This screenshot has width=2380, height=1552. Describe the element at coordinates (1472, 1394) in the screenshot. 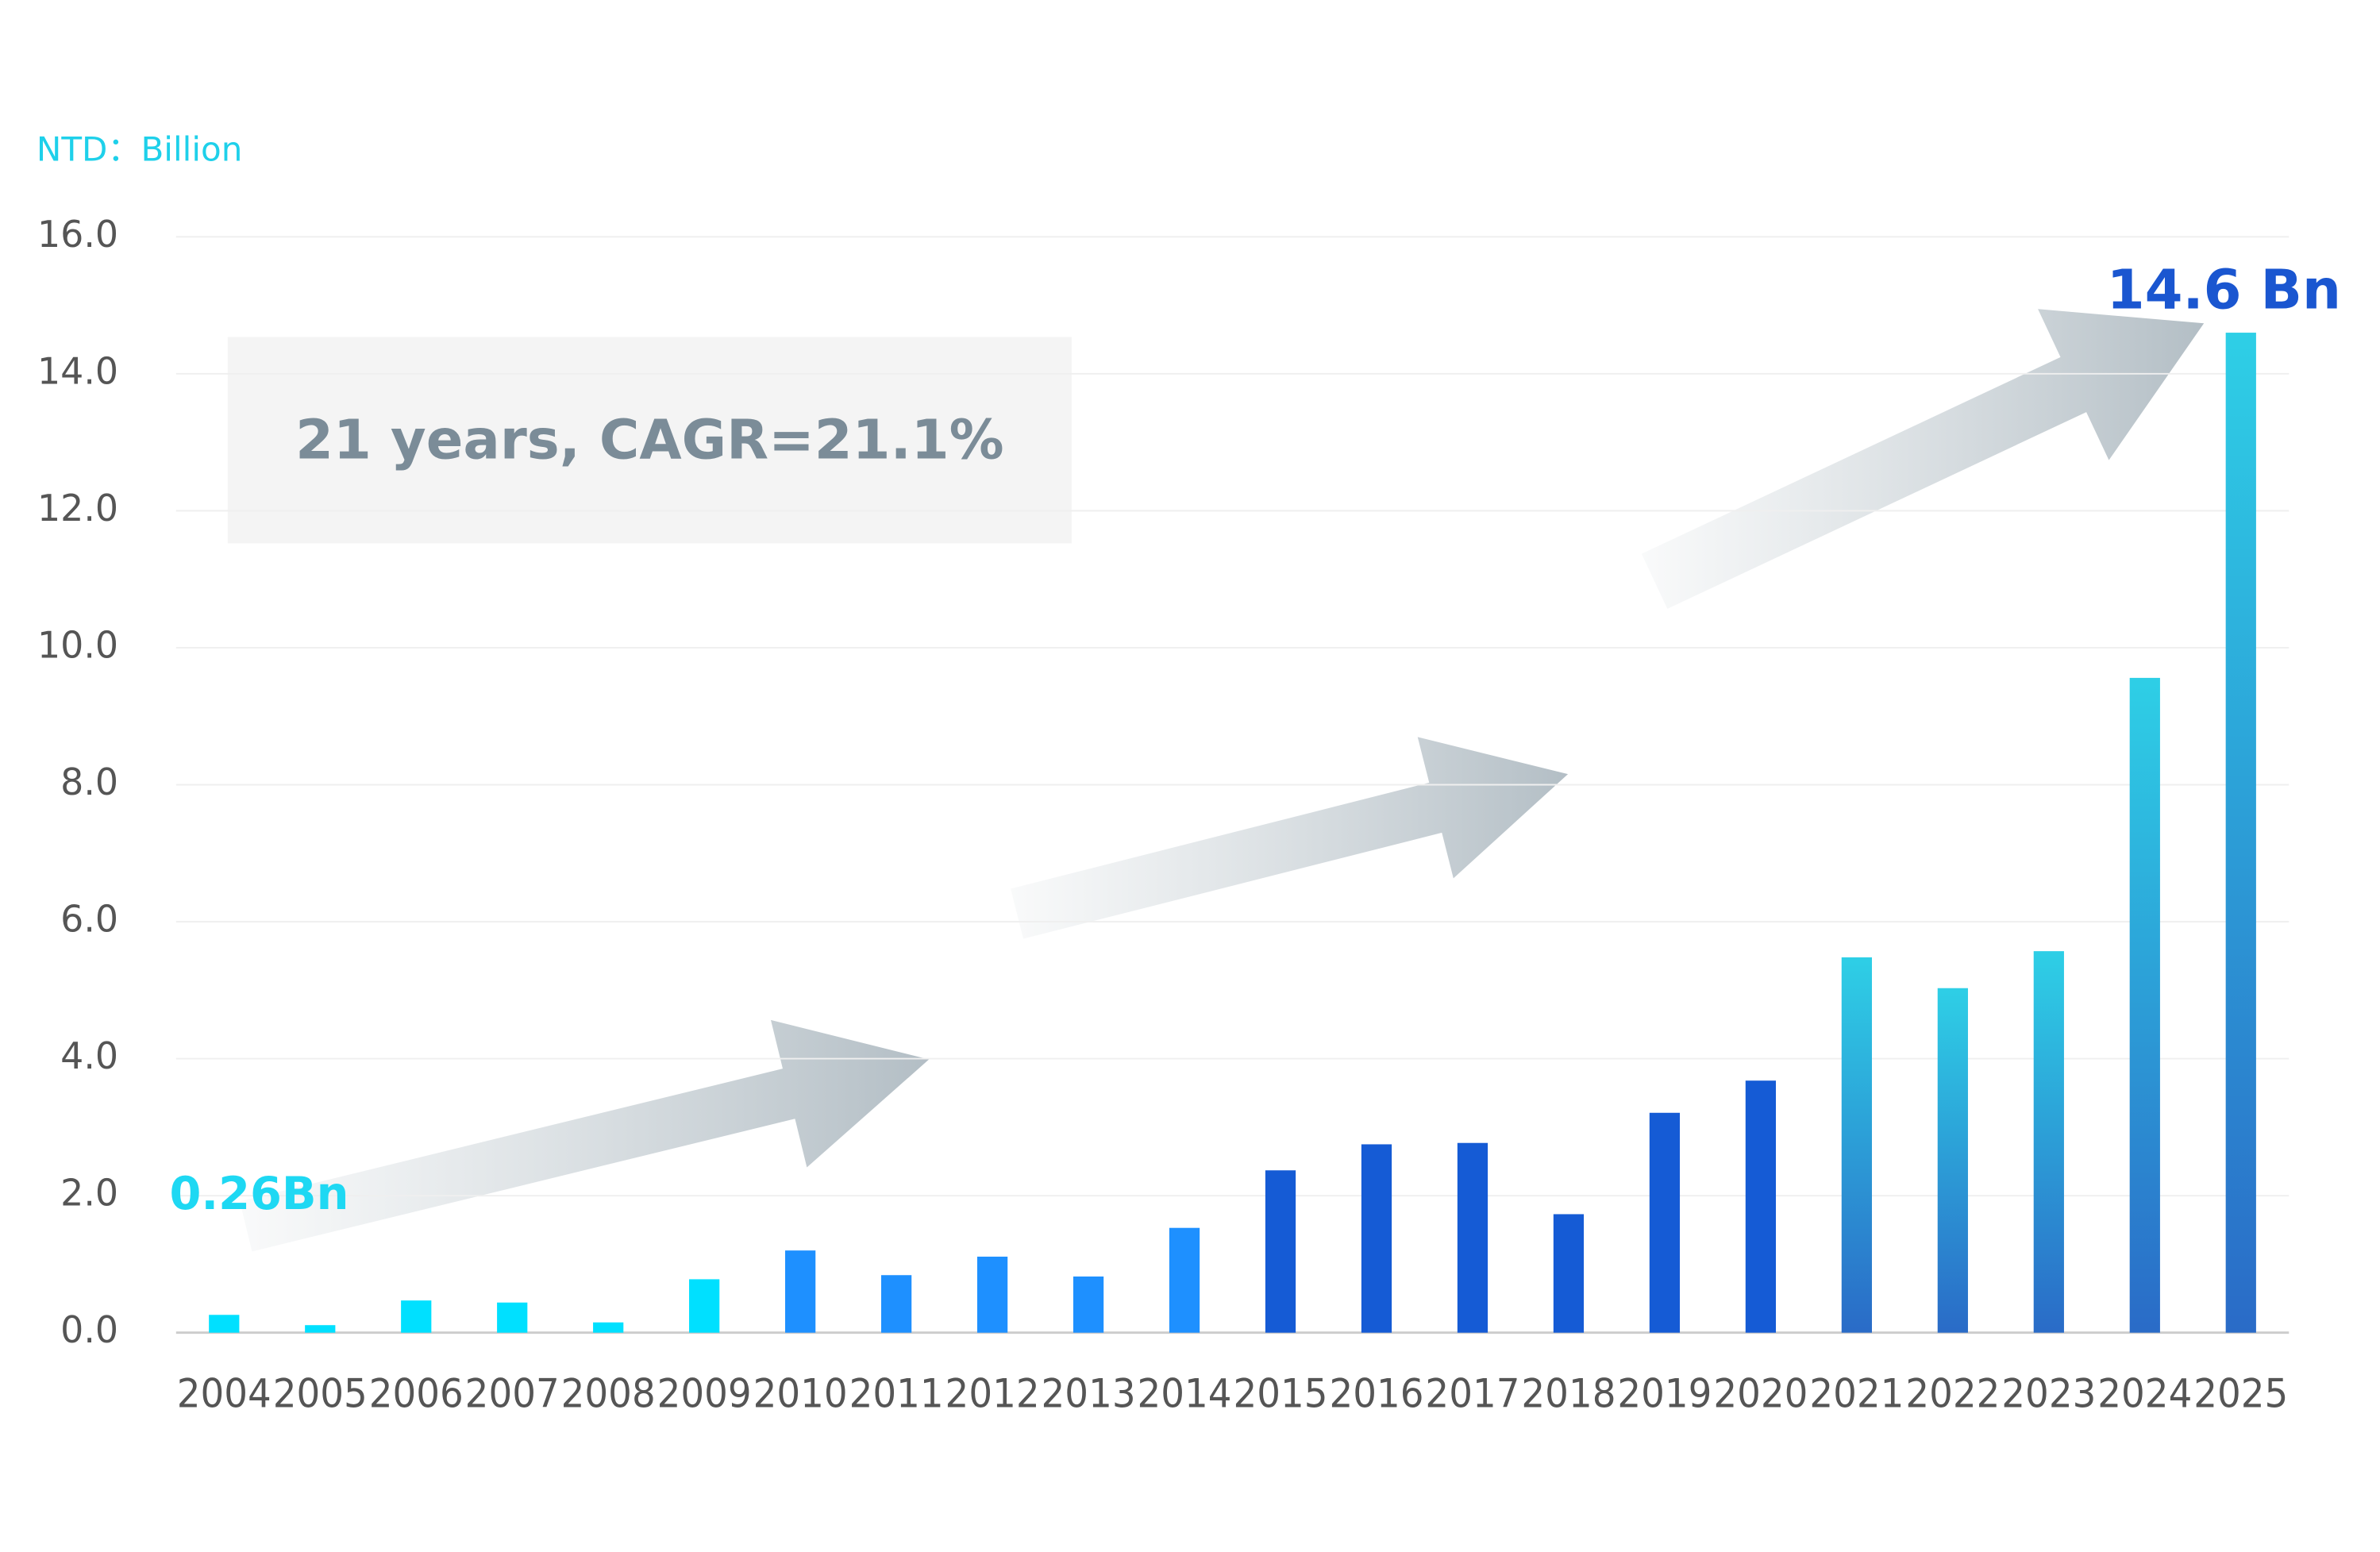

I see `x-tick-label: 2017` at that location.